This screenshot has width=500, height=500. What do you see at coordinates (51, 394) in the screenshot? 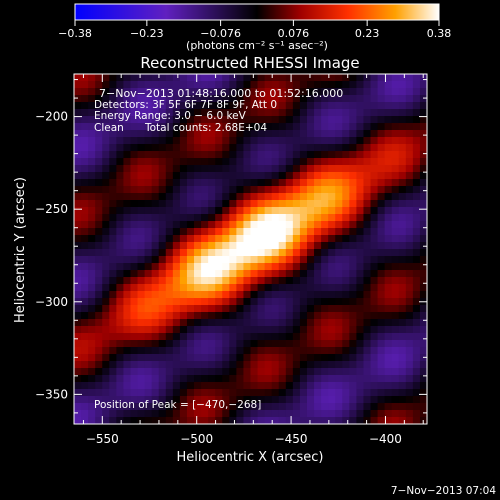
I see `y-tick-label: −350` at bounding box center [51, 394].